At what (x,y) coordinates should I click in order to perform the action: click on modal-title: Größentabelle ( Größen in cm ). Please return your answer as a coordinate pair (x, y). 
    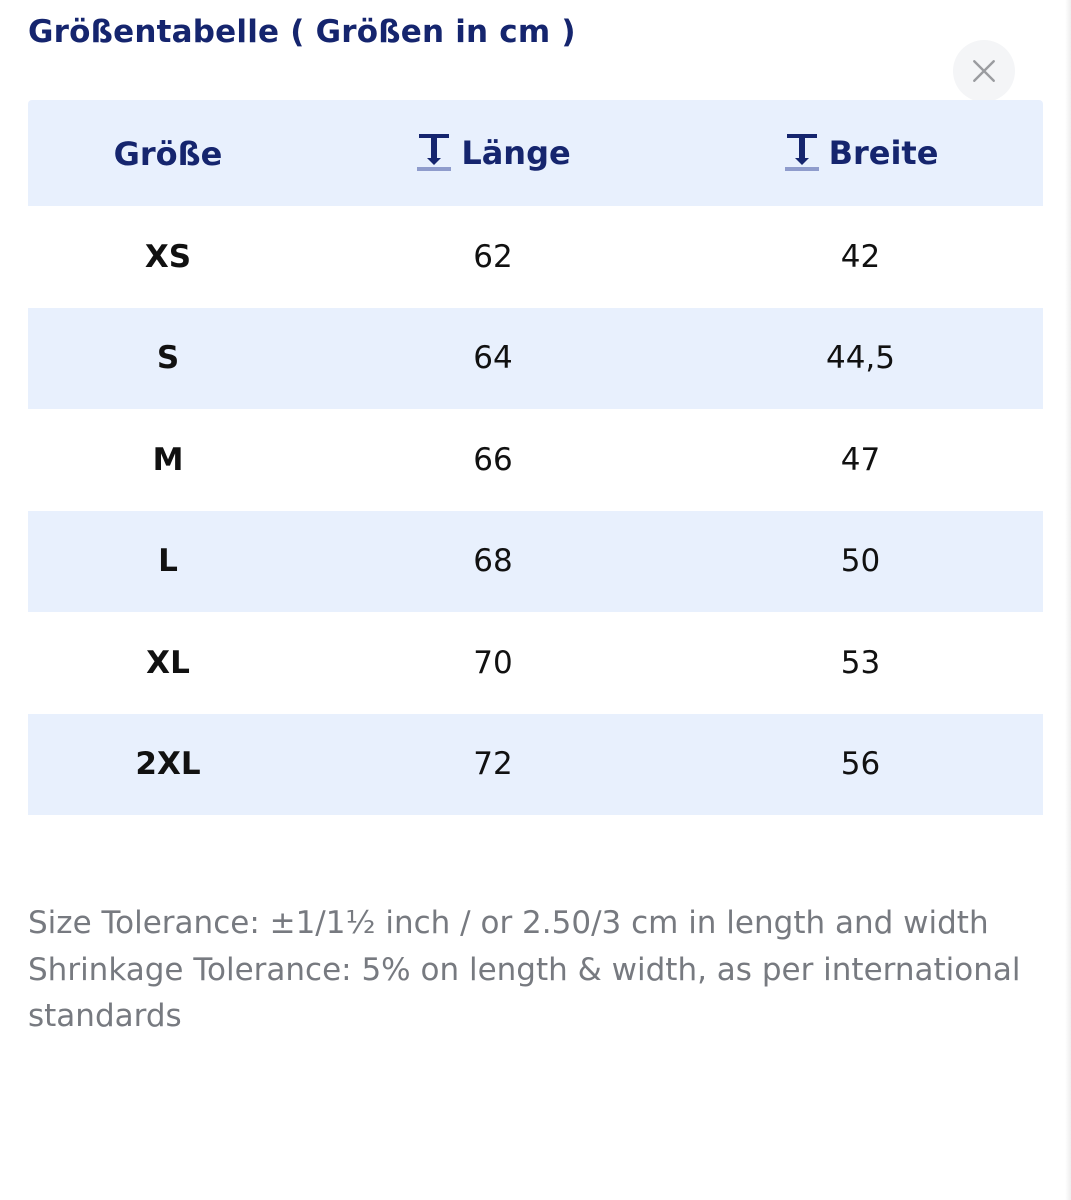
    Looking at the image, I should click on (302, 32).